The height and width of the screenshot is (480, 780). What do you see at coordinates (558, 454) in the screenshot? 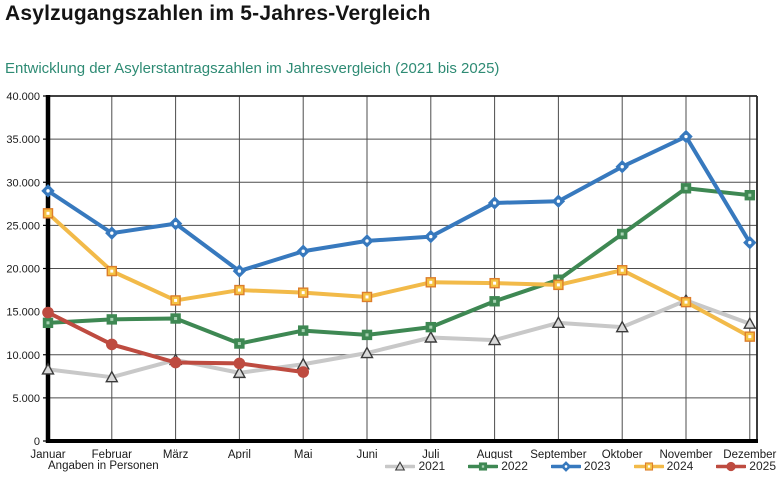
I see `x-axis-label: September` at bounding box center [558, 454].